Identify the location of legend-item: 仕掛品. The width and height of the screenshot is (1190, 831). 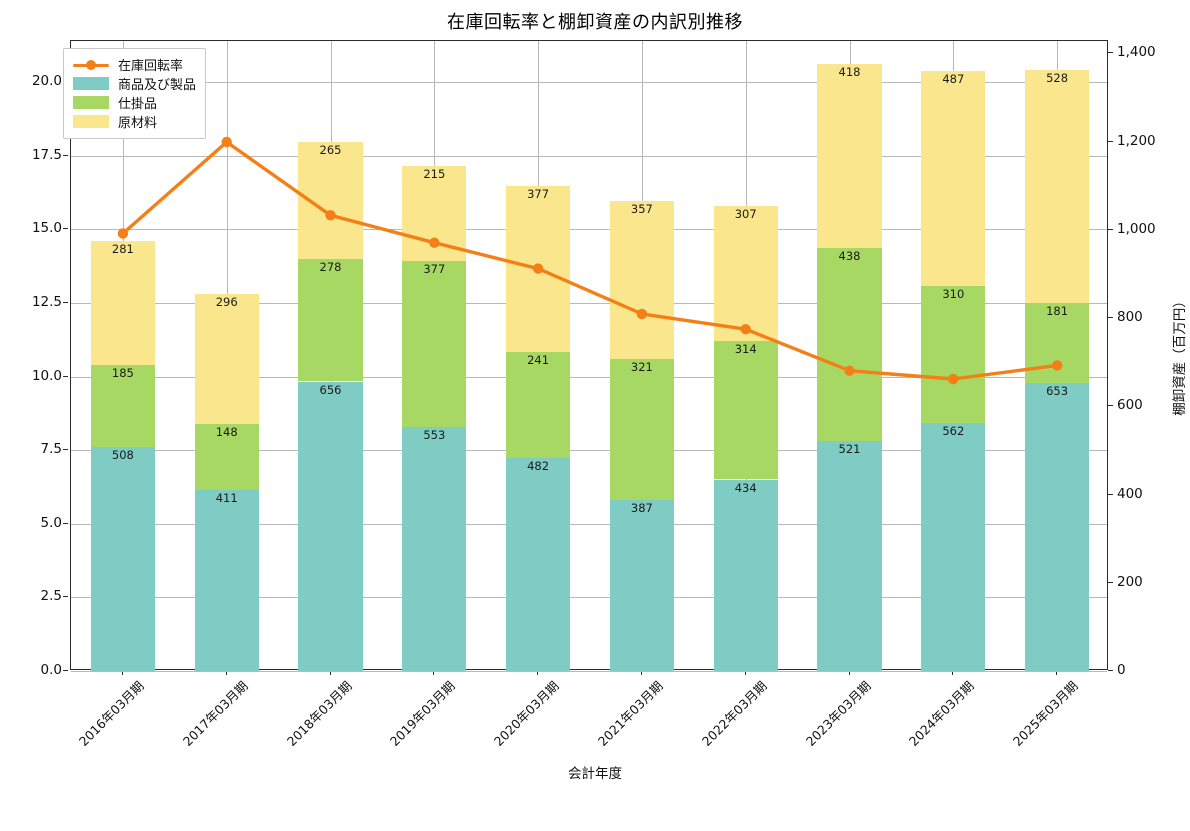
(134, 102).